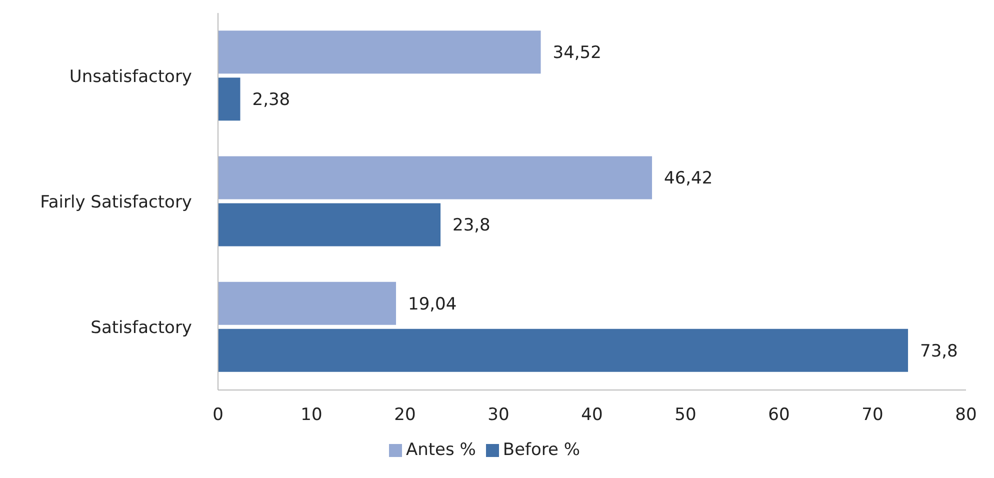 The width and height of the screenshot is (994, 478). I want to click on data-label: 19,04, so click(432, 304).